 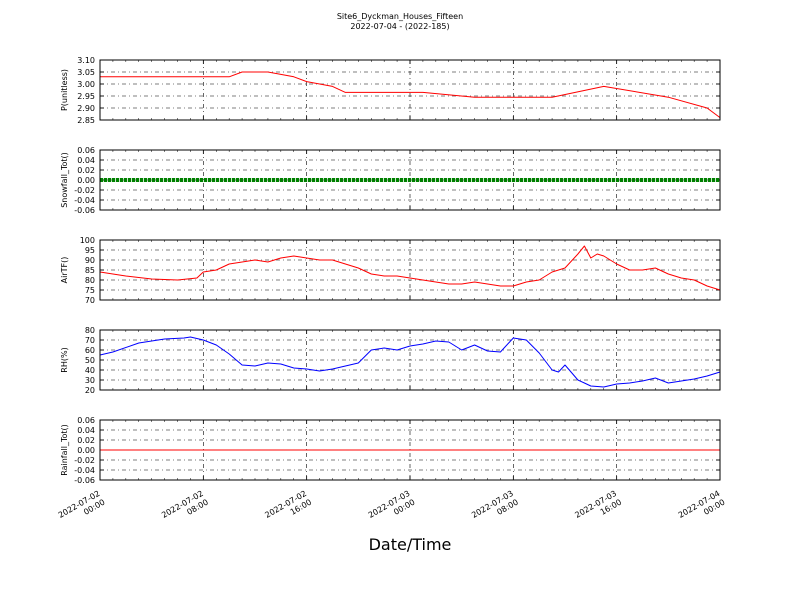 I want to click on y-tick-label: 3.10, so click(x=86, y=60).